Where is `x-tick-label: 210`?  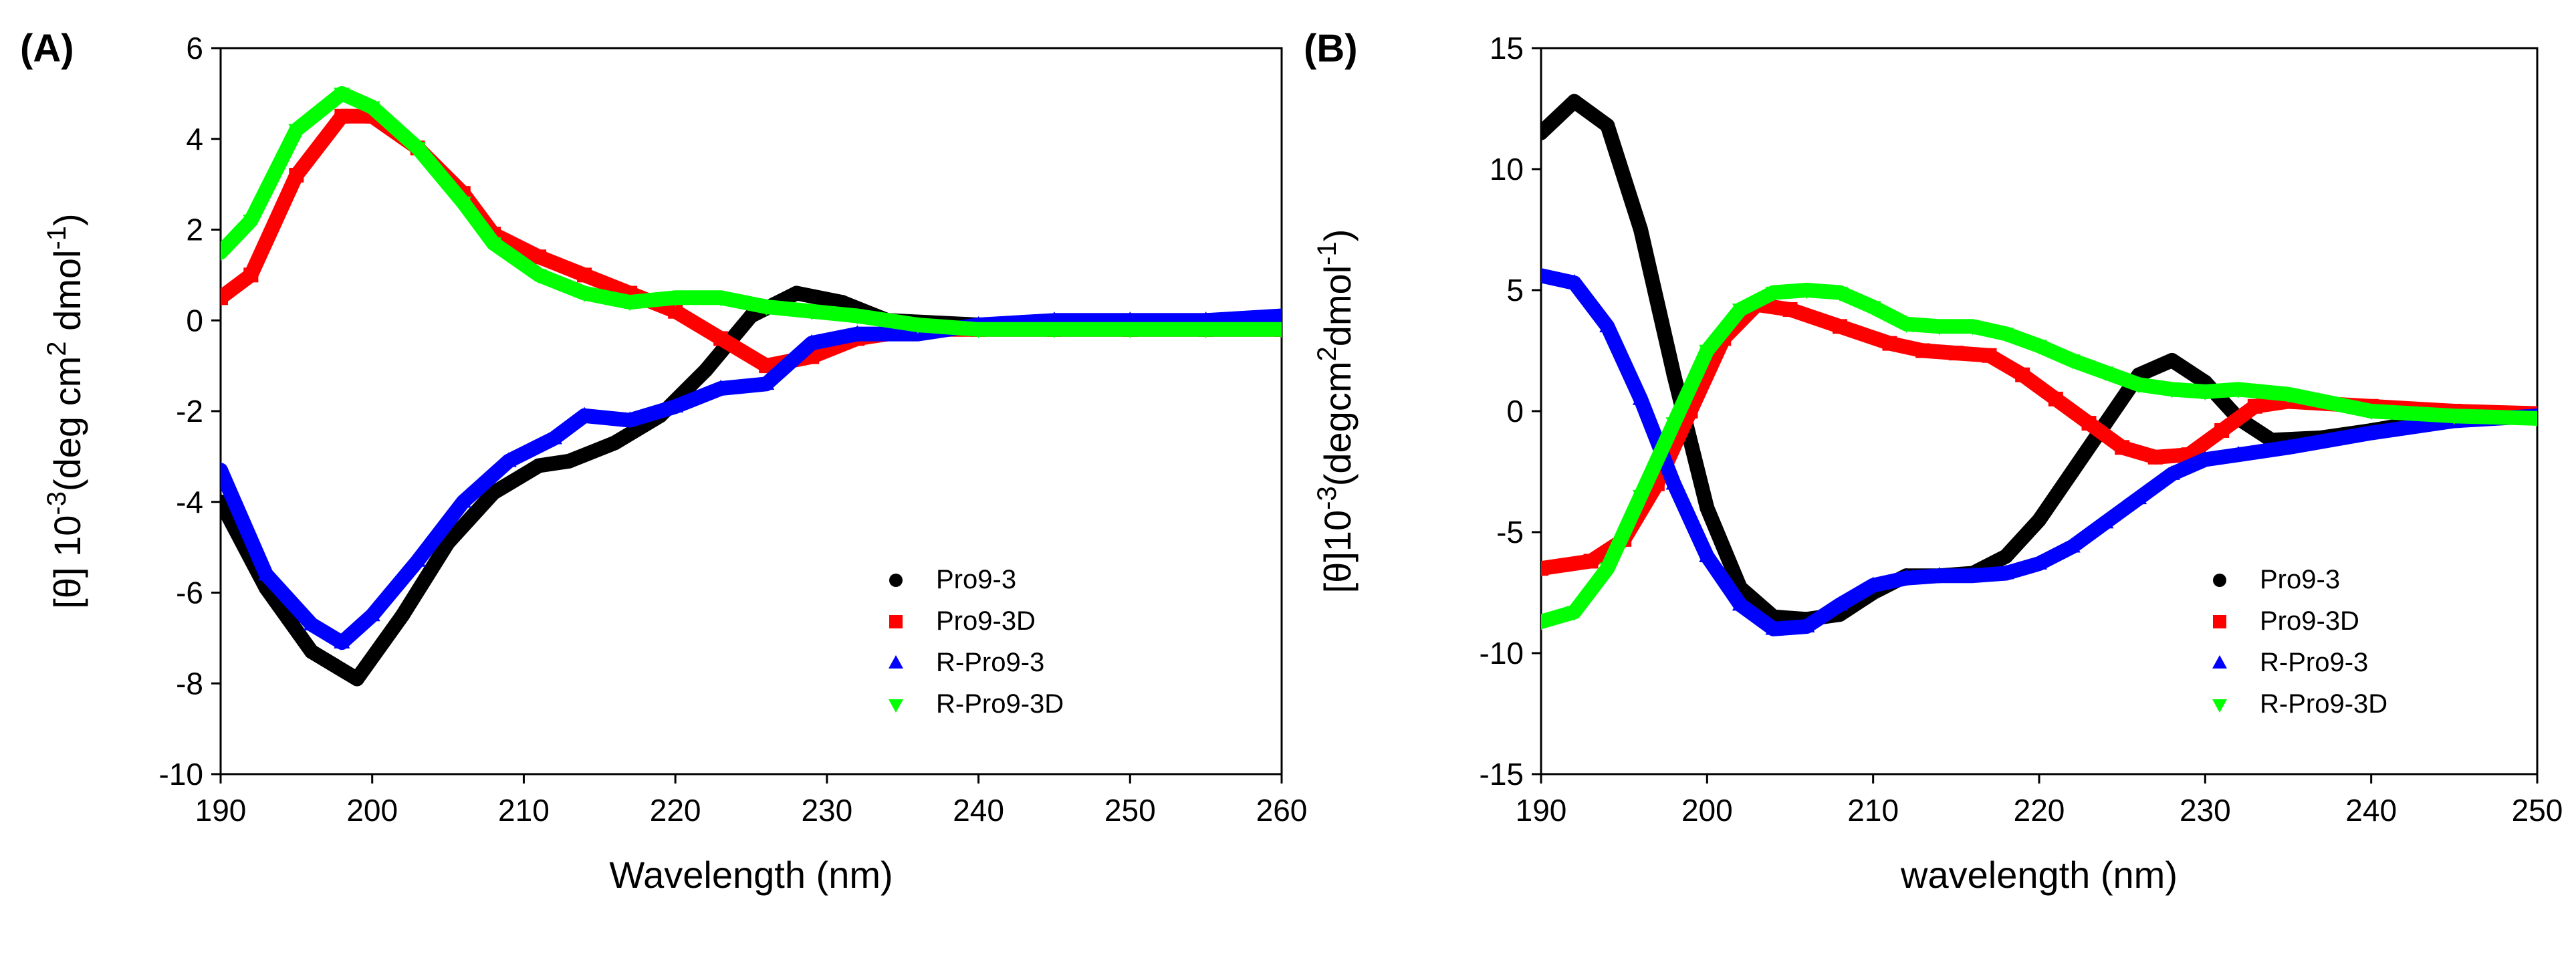
x-tick-label: 210 is located at coordinates (1873, 810).